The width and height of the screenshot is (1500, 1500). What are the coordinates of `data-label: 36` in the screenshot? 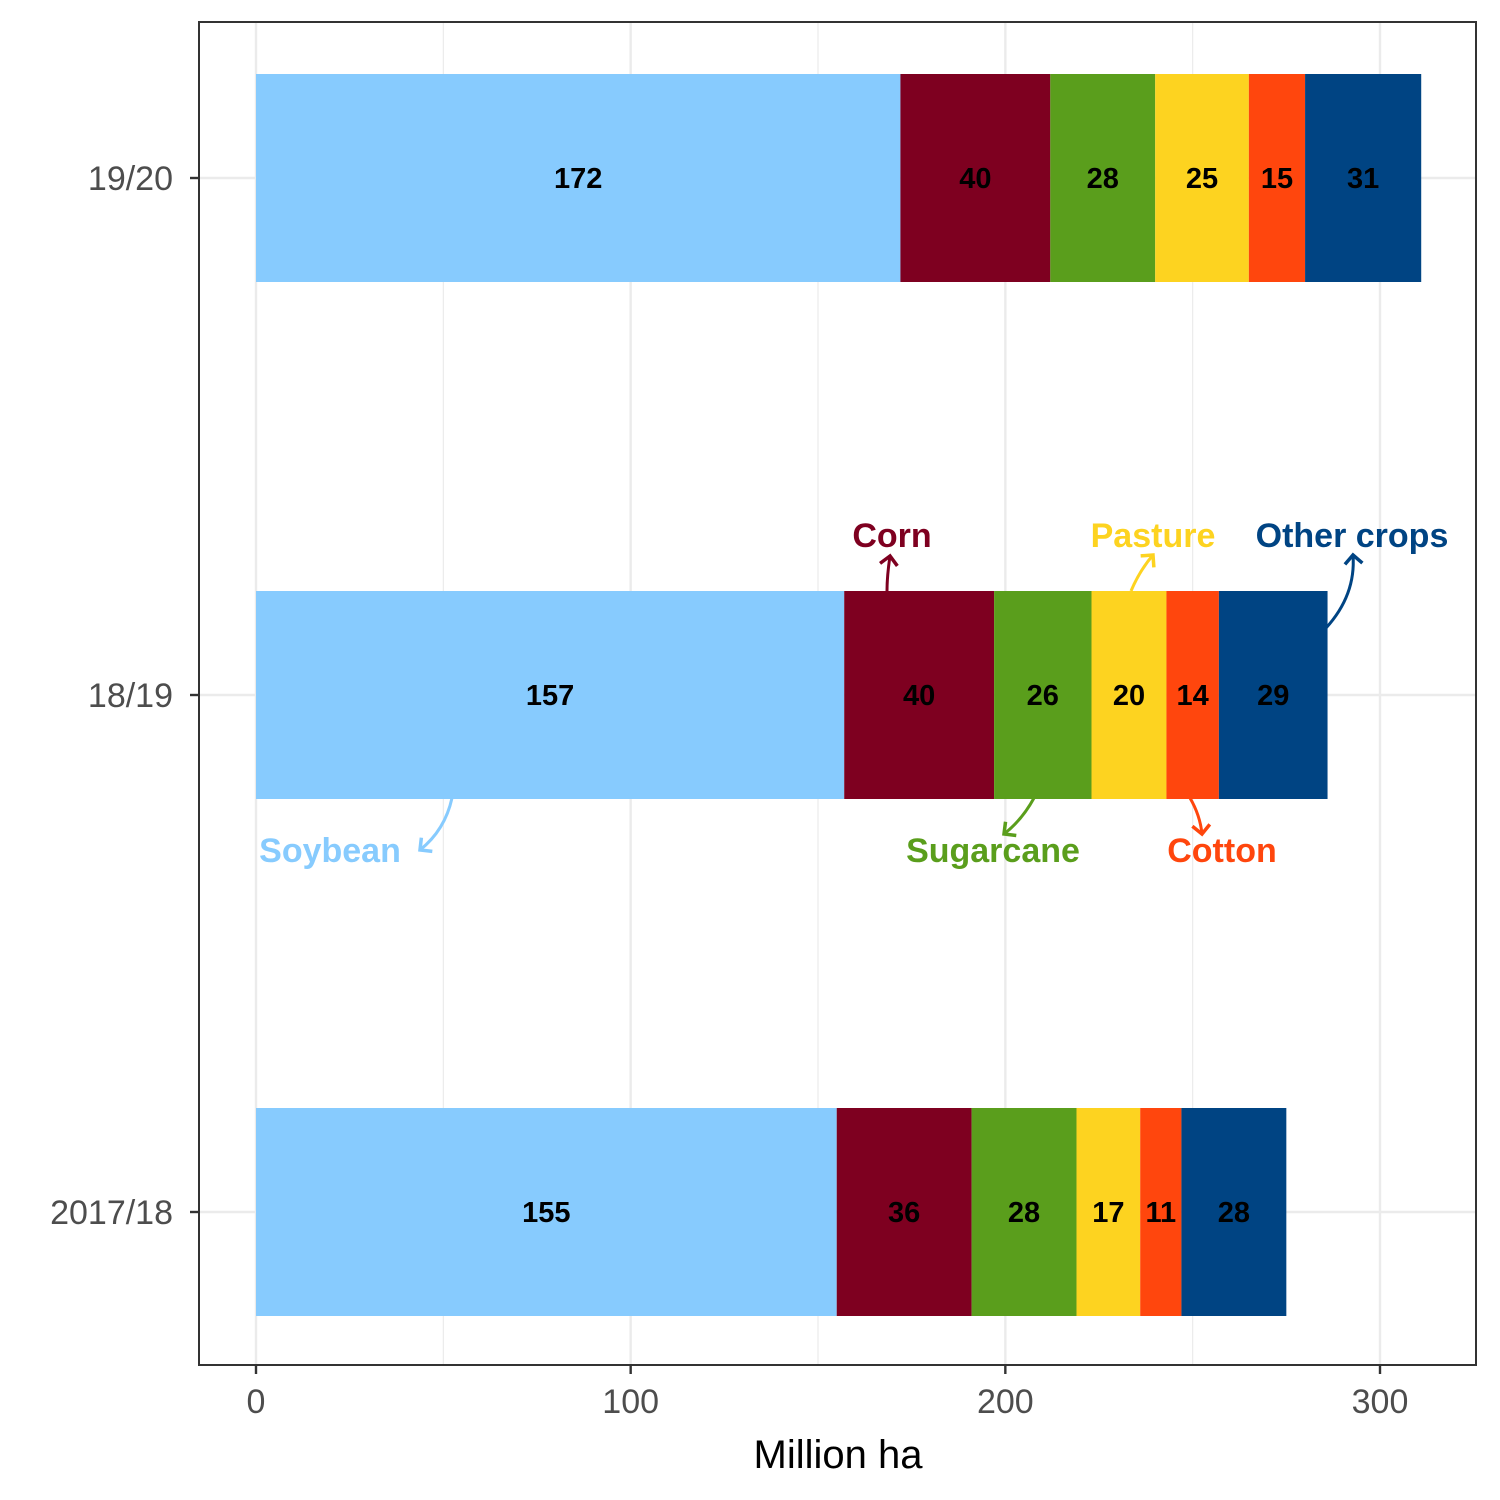 It's located at (904, 1213).